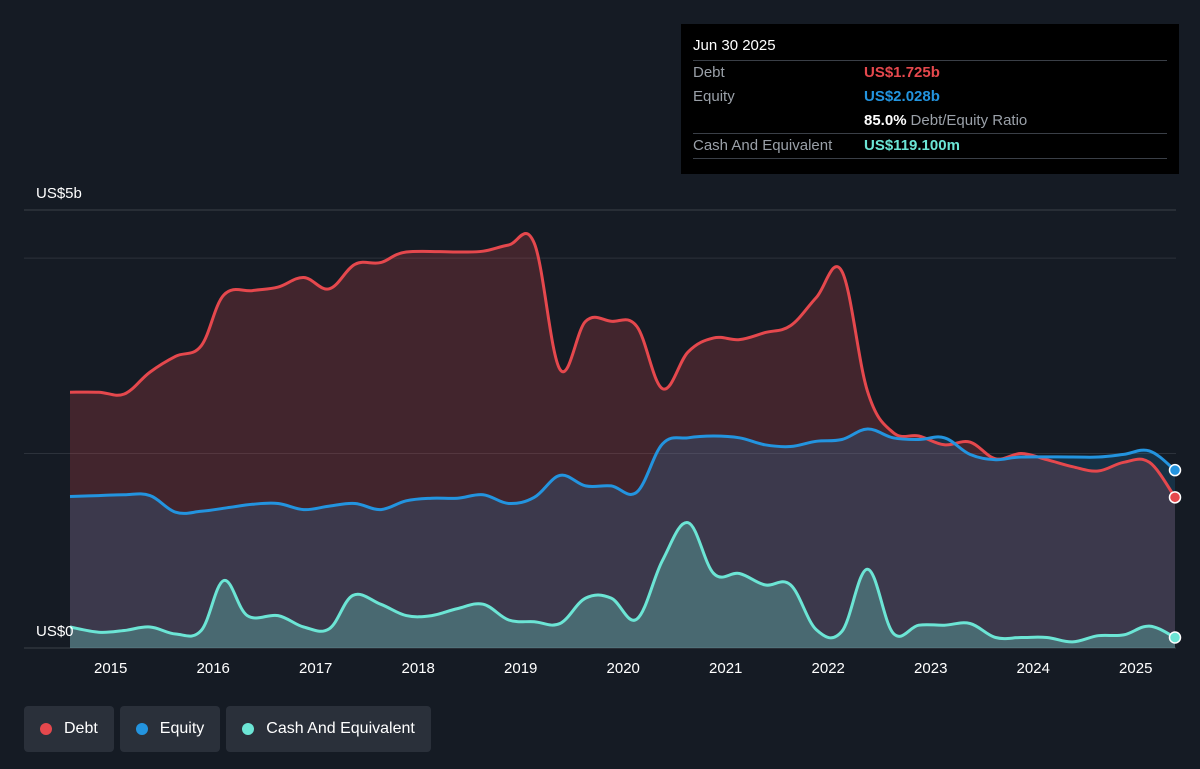 This screenshot has width=1200, height=769. Describe the element at coordinates (709, 72) in the screenshot. I see `tooltip-debt-label: Debt` at that location.